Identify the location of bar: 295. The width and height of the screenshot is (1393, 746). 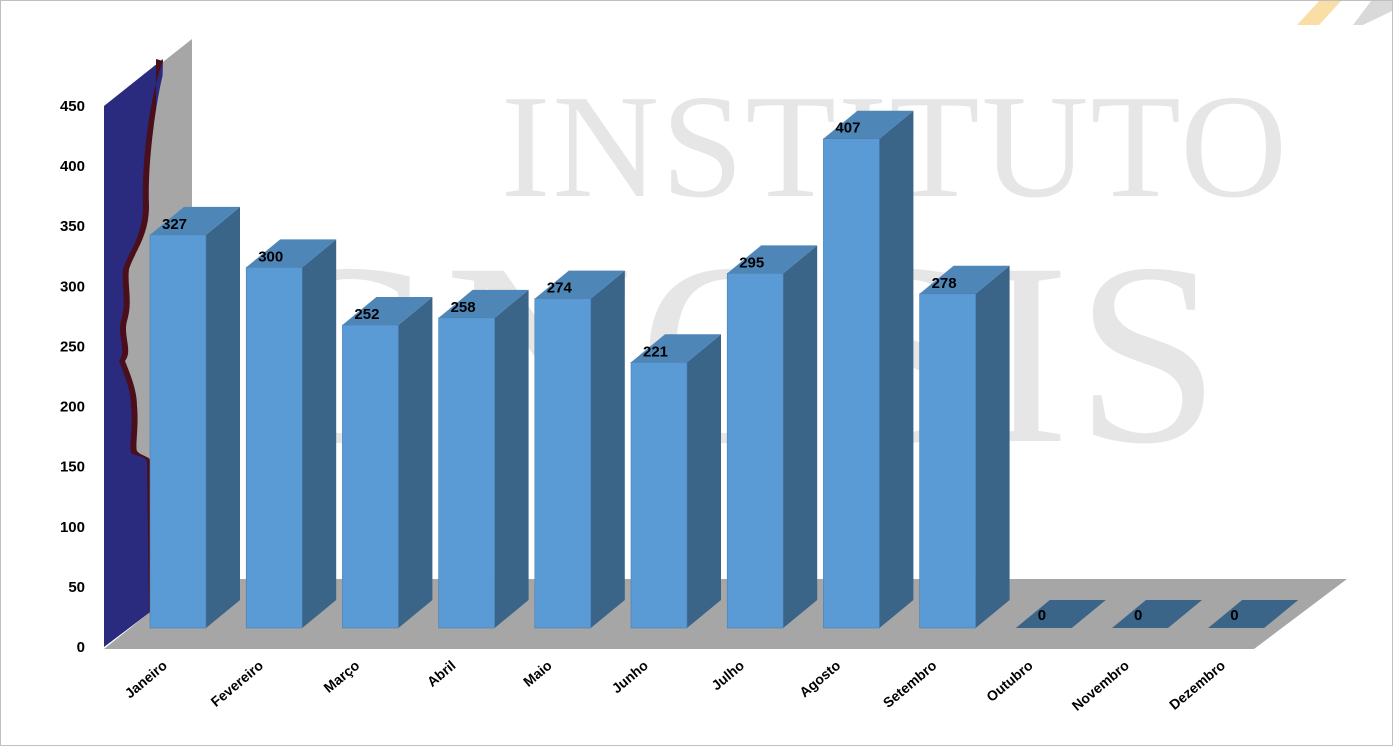
(772, 437).